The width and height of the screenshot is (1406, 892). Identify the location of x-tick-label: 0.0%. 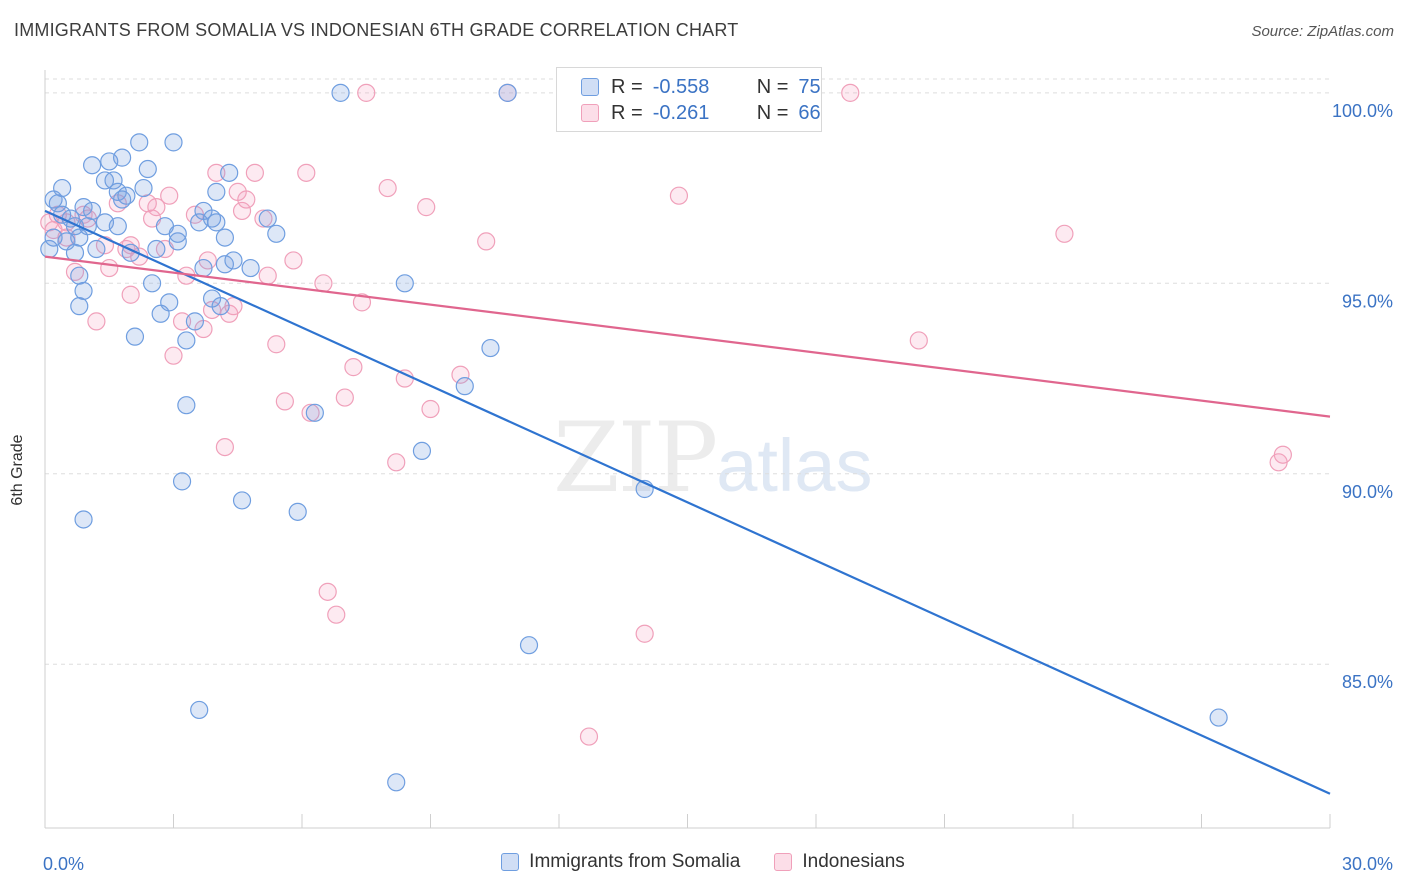
(63, 864).